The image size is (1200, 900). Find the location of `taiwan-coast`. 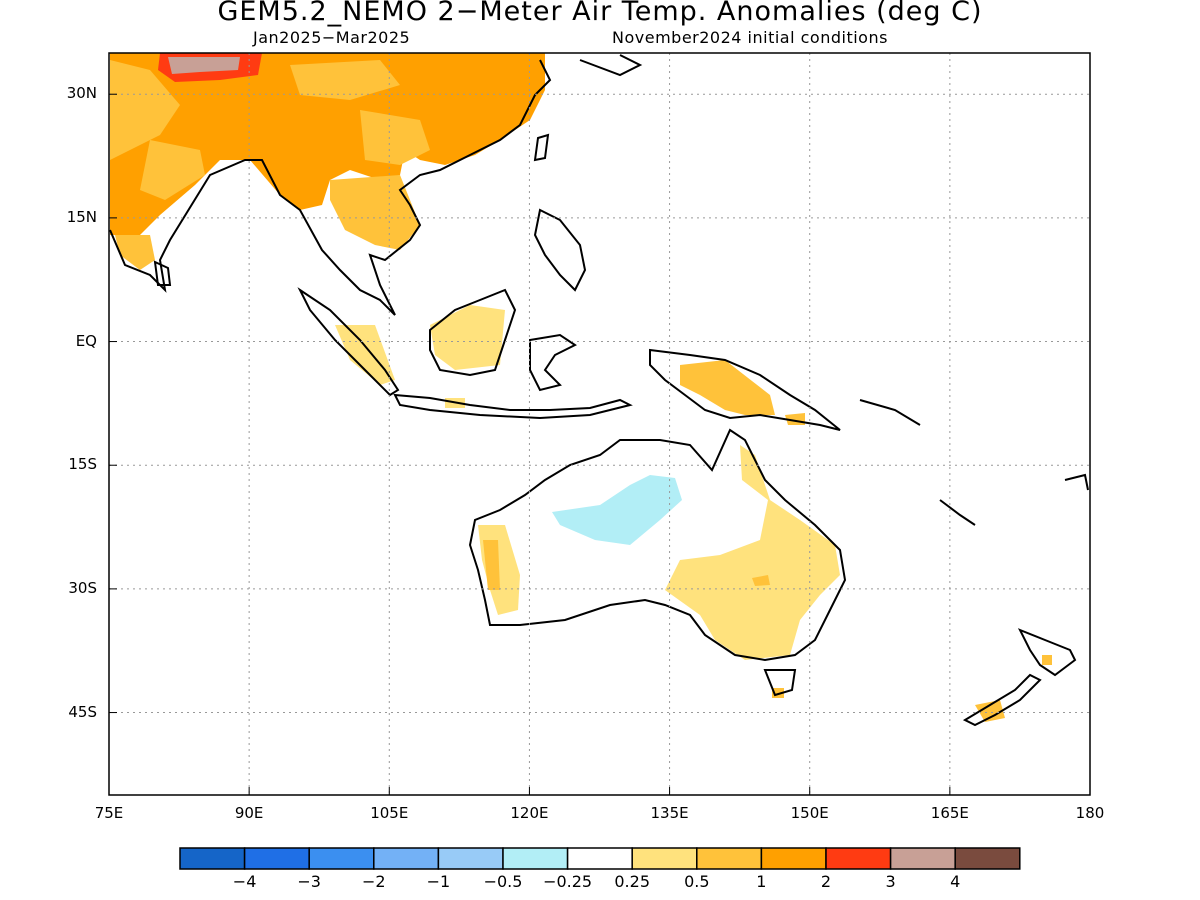

taiwan-coast is located at coordinates (541, 147).